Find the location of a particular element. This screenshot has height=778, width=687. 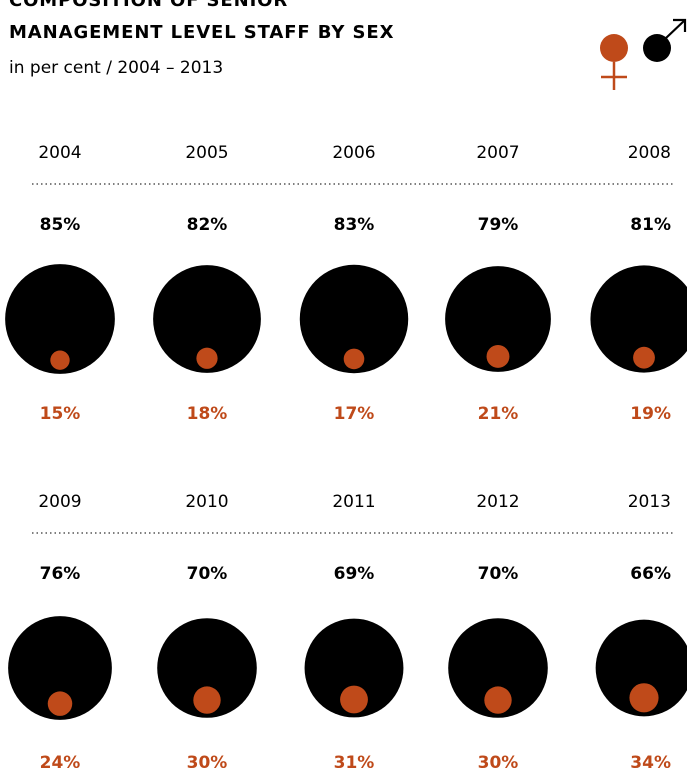

male-percent-label: 66% is located at coordinates (650, 574).